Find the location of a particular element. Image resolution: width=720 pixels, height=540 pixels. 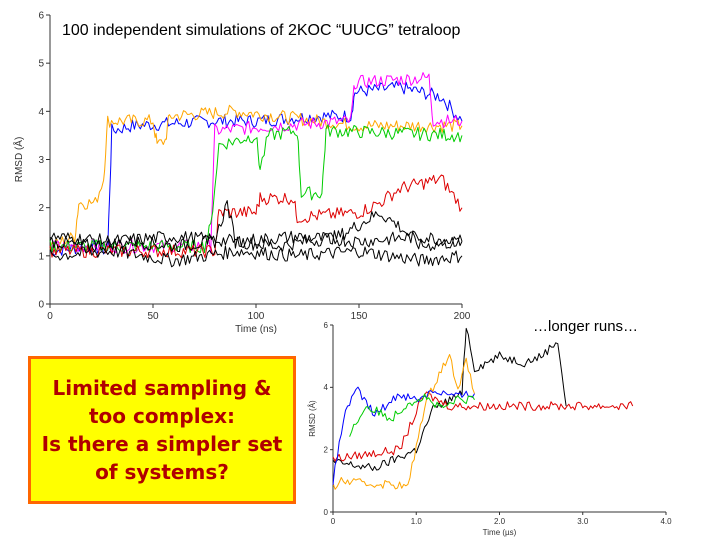

x-tick-label: 4.0 is located at coordinates (666, 521).